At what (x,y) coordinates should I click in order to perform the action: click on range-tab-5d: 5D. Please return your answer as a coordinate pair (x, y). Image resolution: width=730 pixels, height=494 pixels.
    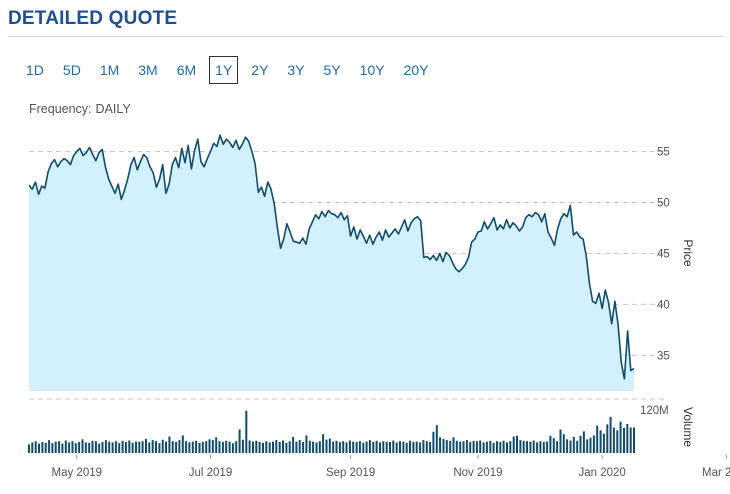
    Looking at the image, I should click on (71, 70).